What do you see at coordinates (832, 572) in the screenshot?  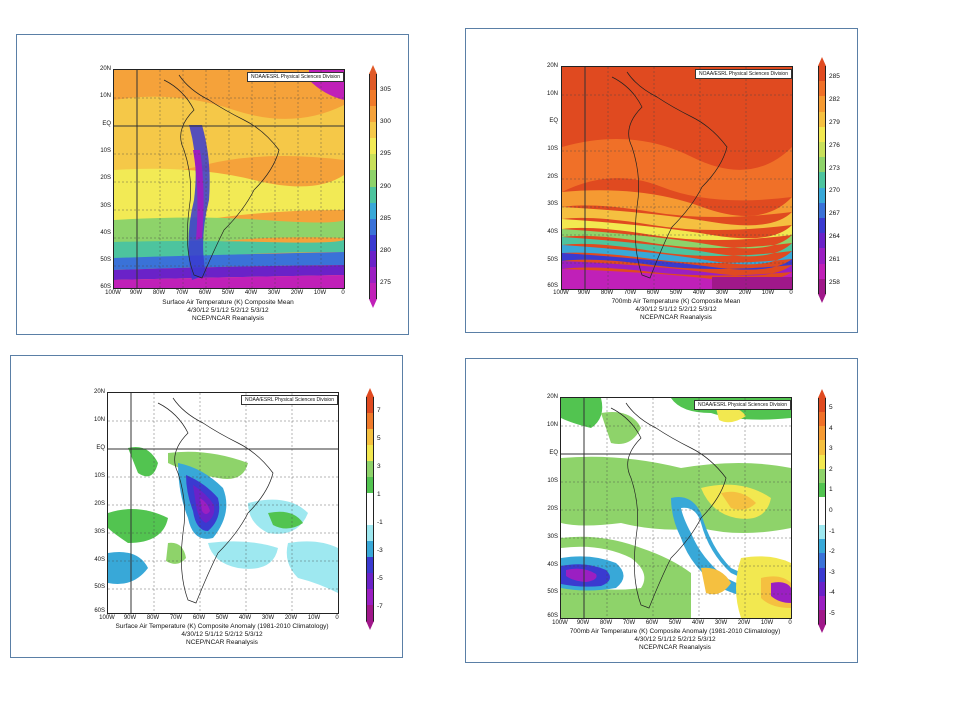 I see `colorbar-tick-label: -3` at bounding box center [832, 572].